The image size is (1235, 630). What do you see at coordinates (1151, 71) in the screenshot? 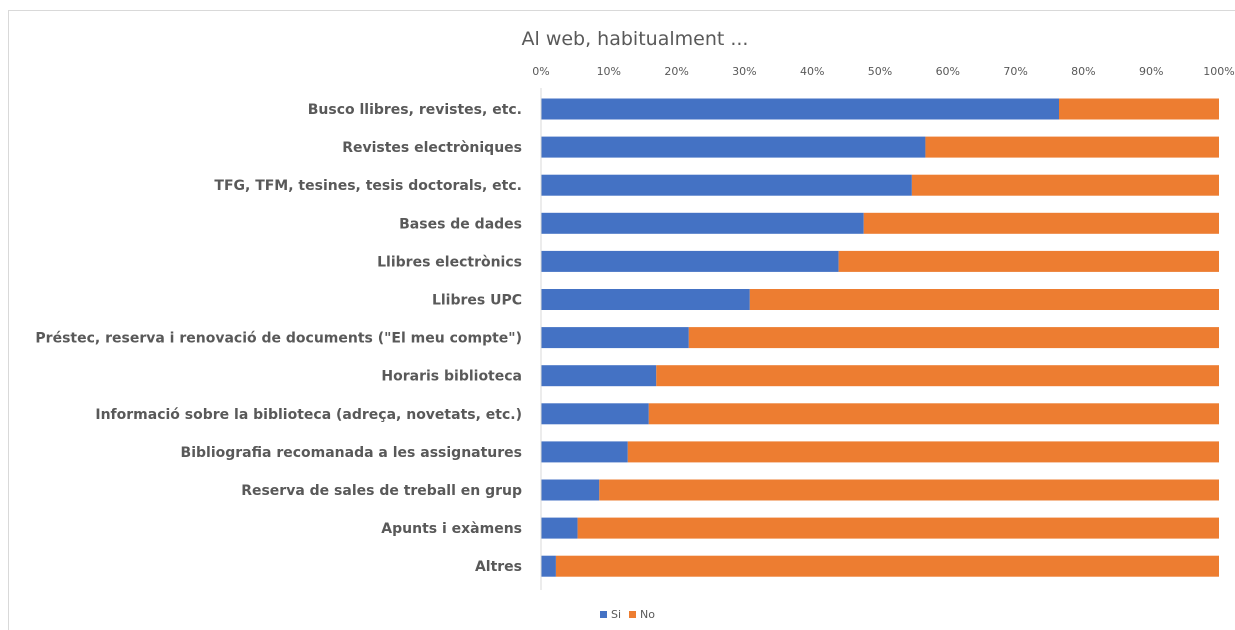
I see `x-tick-label: 90%` at bounding box center [1151, 71].